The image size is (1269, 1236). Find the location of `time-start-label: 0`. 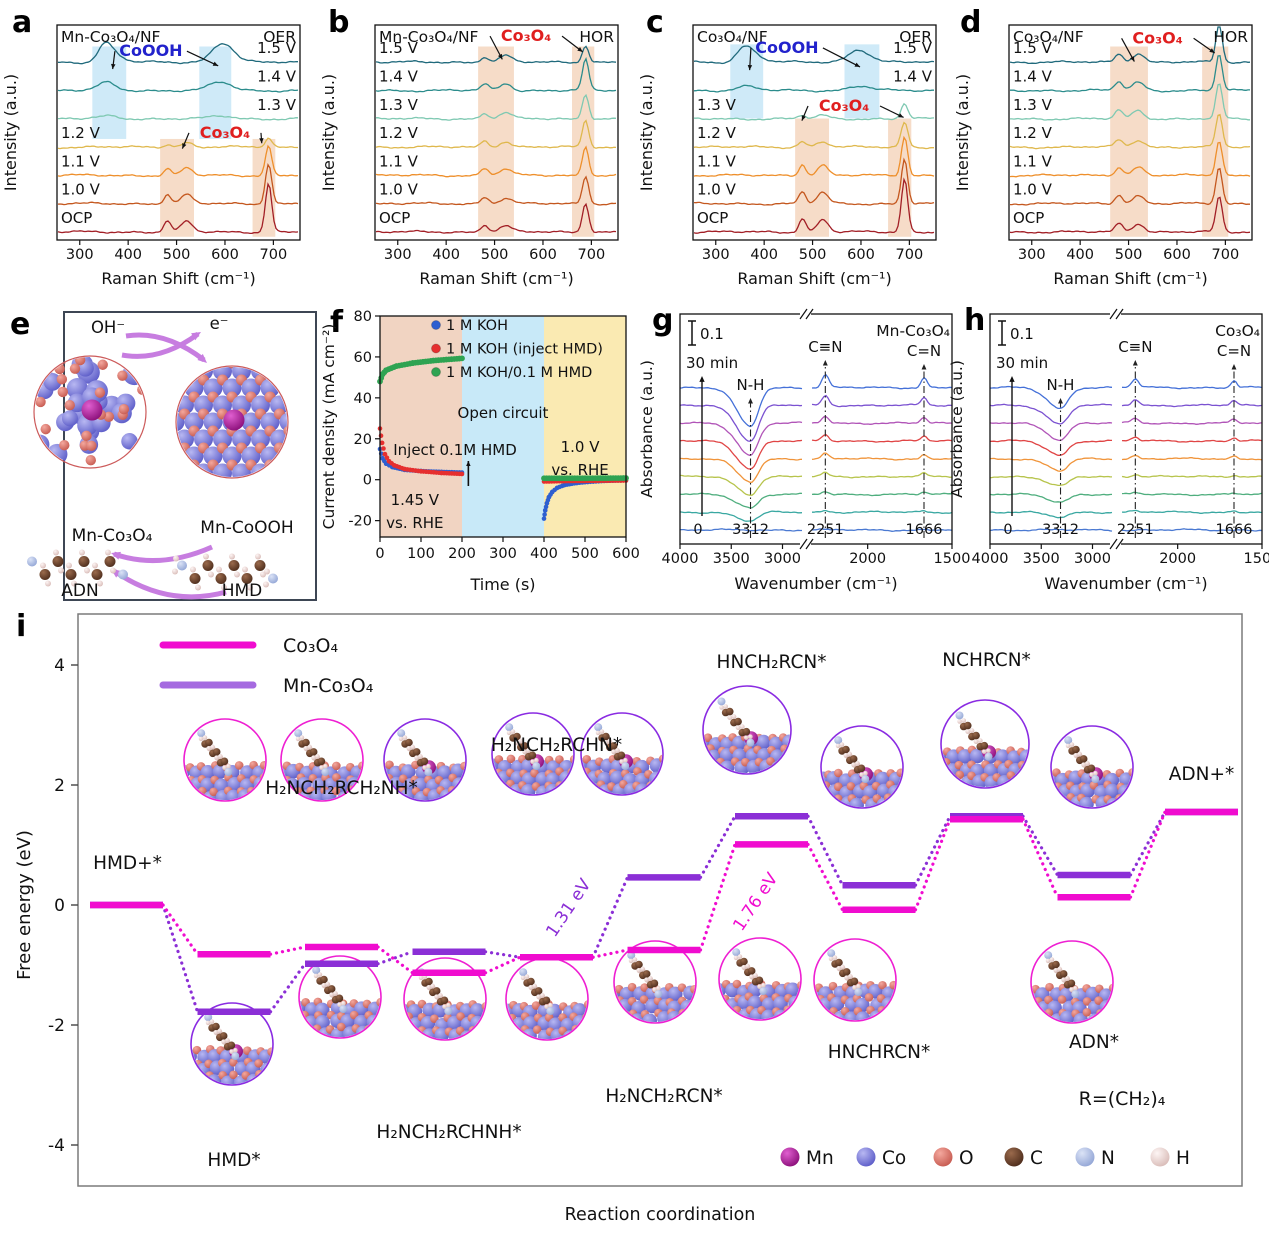

time-start-label: 0 is located at coordinates (697, 530).